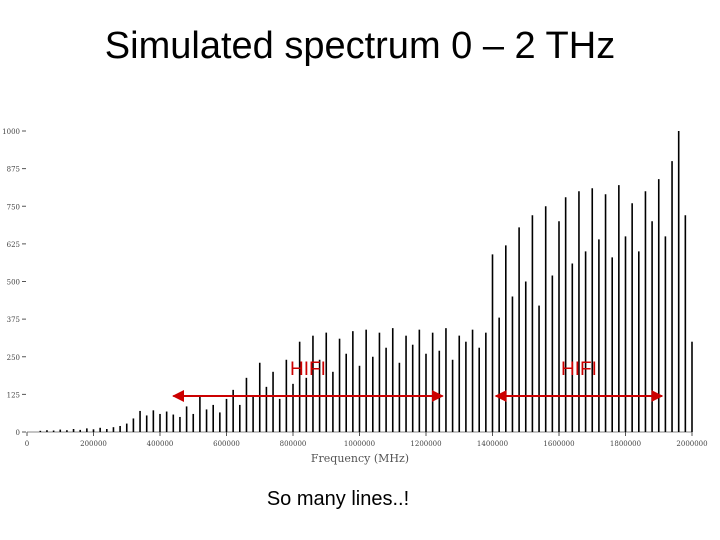  Describe the element at coordinates (360, 458) in the screenshot. I see `x-axis-label: Frequency (MHz)` at that location.